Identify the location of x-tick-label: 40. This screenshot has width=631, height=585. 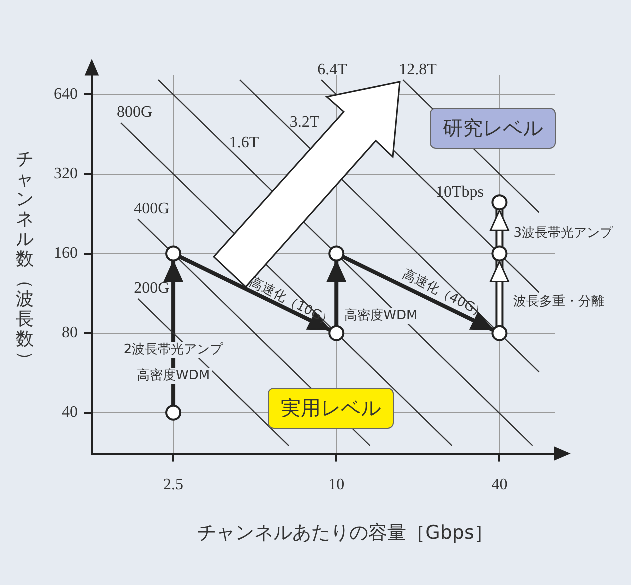
(500, 485).